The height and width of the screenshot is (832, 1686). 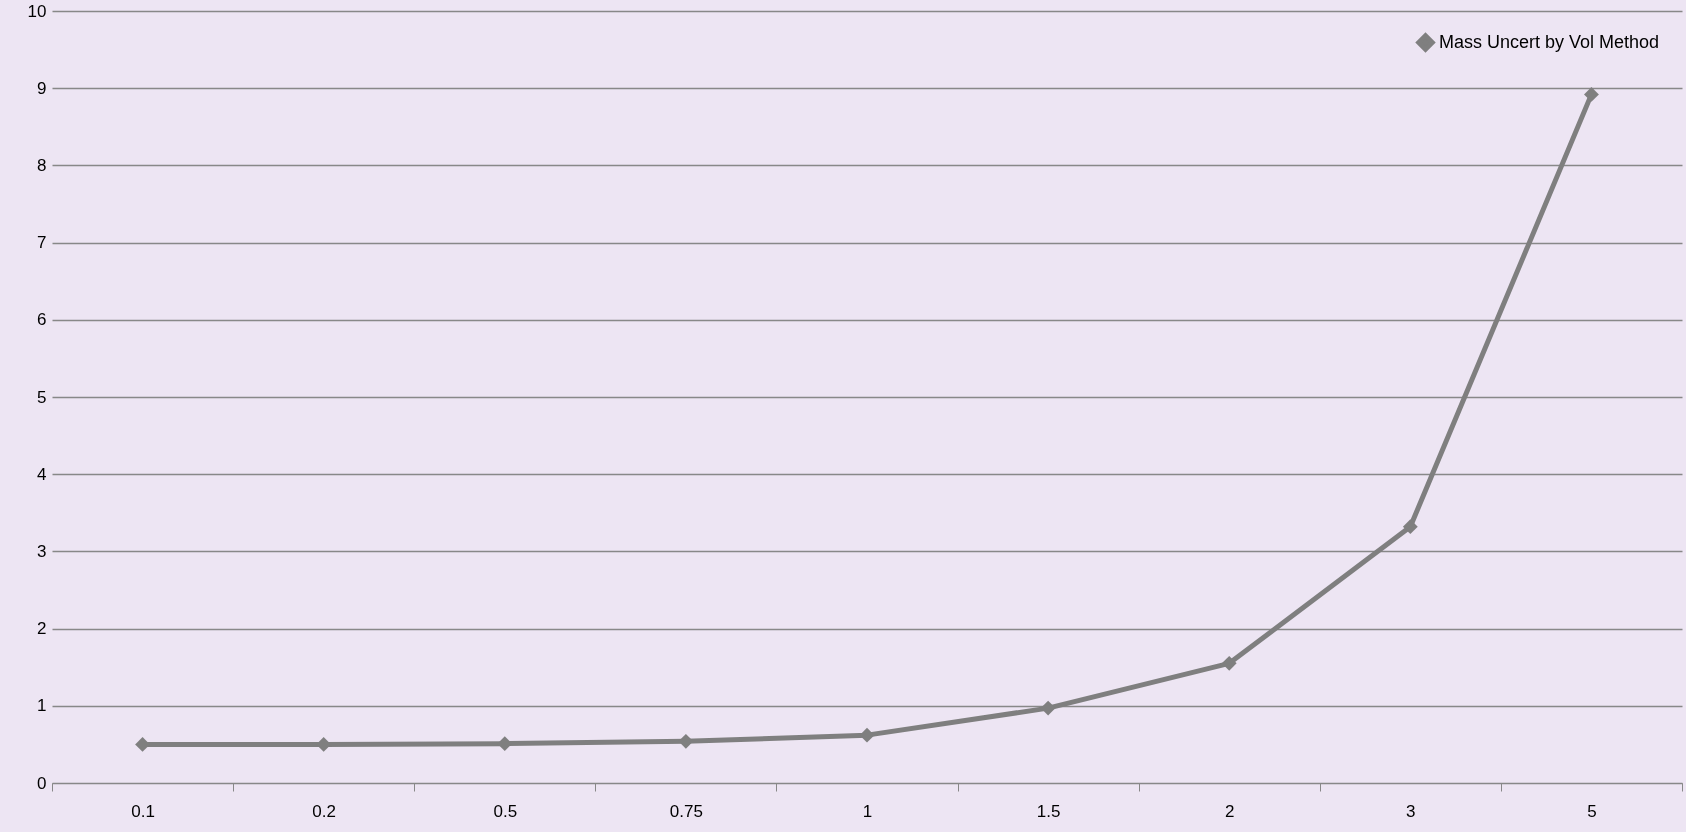 What do you see at coordinates (42, 706) in the screenshot?
I see `y-tick-label: 1` at bounding box center [42, 706].